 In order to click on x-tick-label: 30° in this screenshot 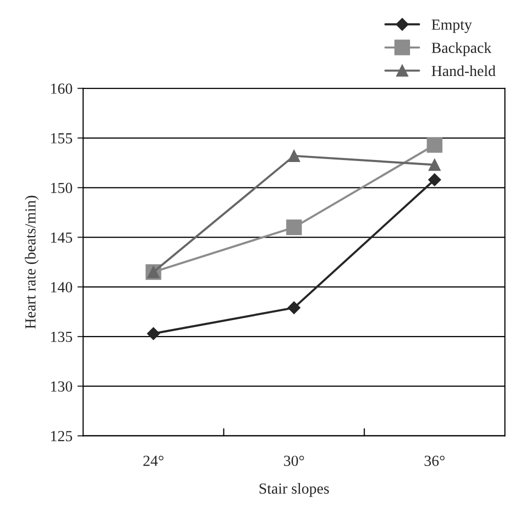, I will do `click(294, 461)`.